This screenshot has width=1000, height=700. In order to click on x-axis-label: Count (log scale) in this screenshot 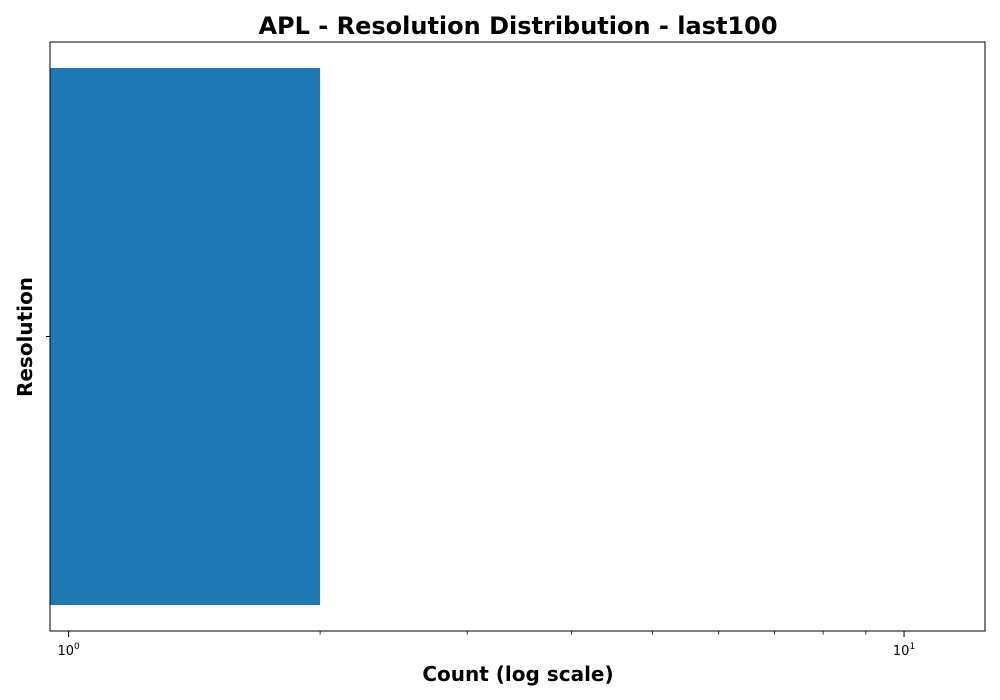, I will do `click(517, 674)`.